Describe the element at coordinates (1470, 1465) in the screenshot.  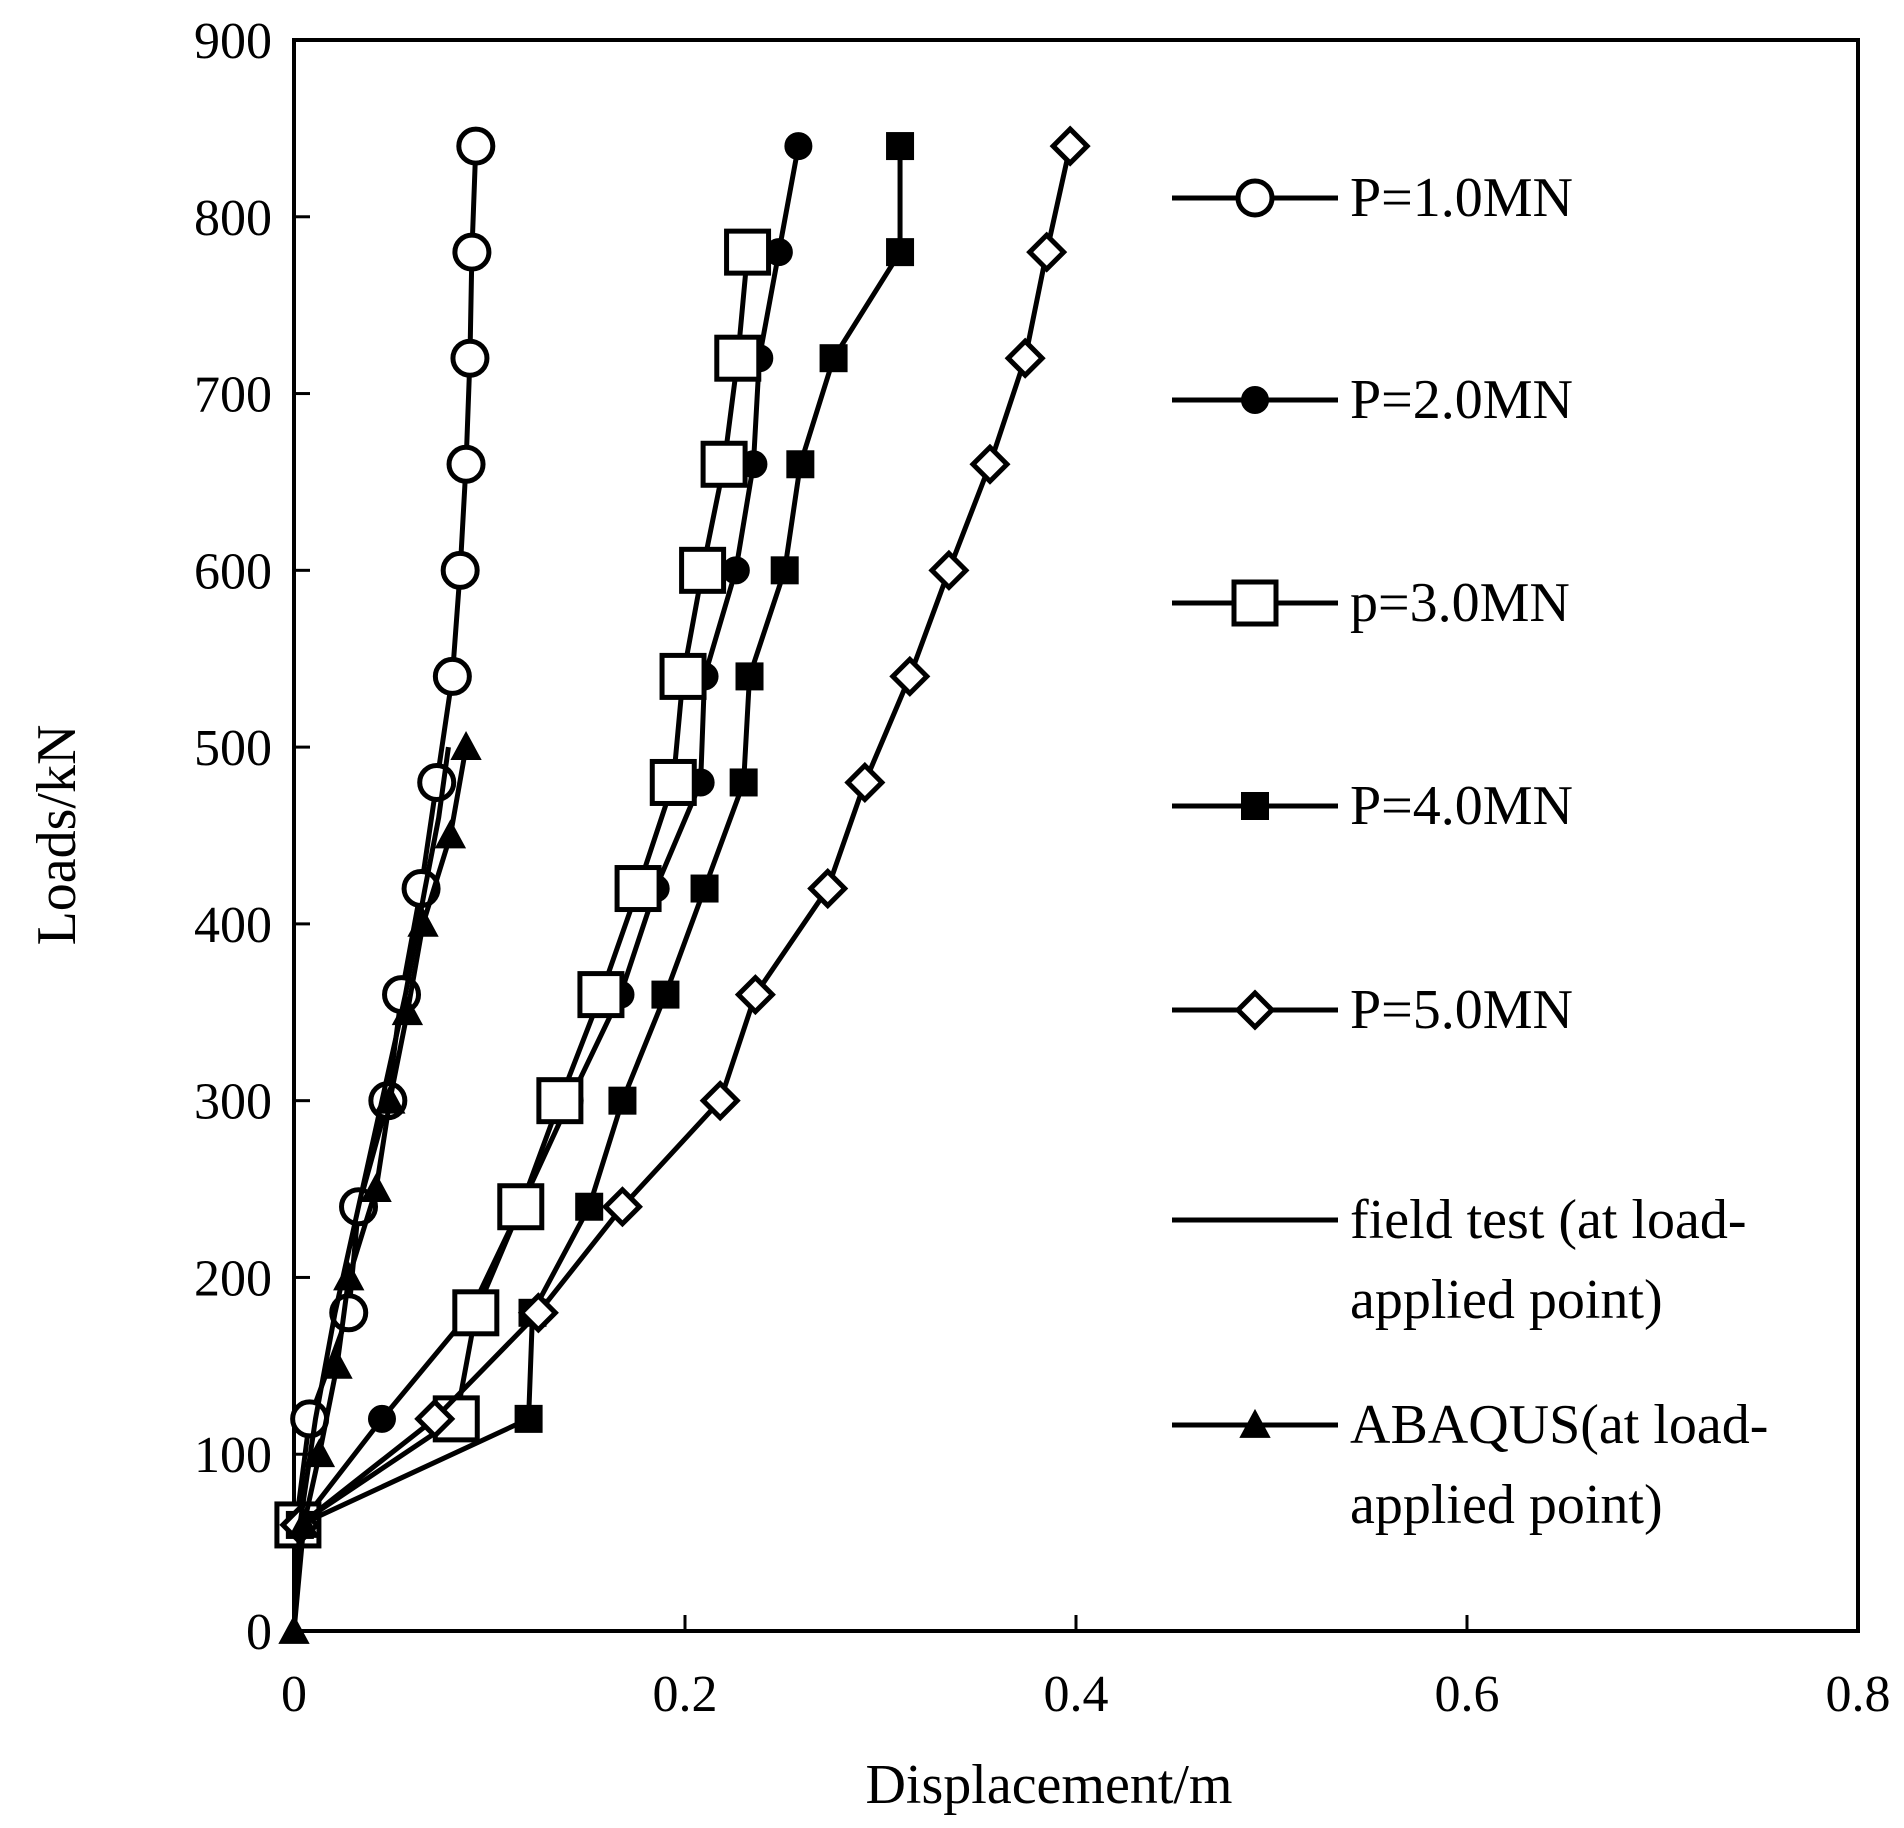
I see `legend-item: ABAQUS(at load-applied point)` at that location.